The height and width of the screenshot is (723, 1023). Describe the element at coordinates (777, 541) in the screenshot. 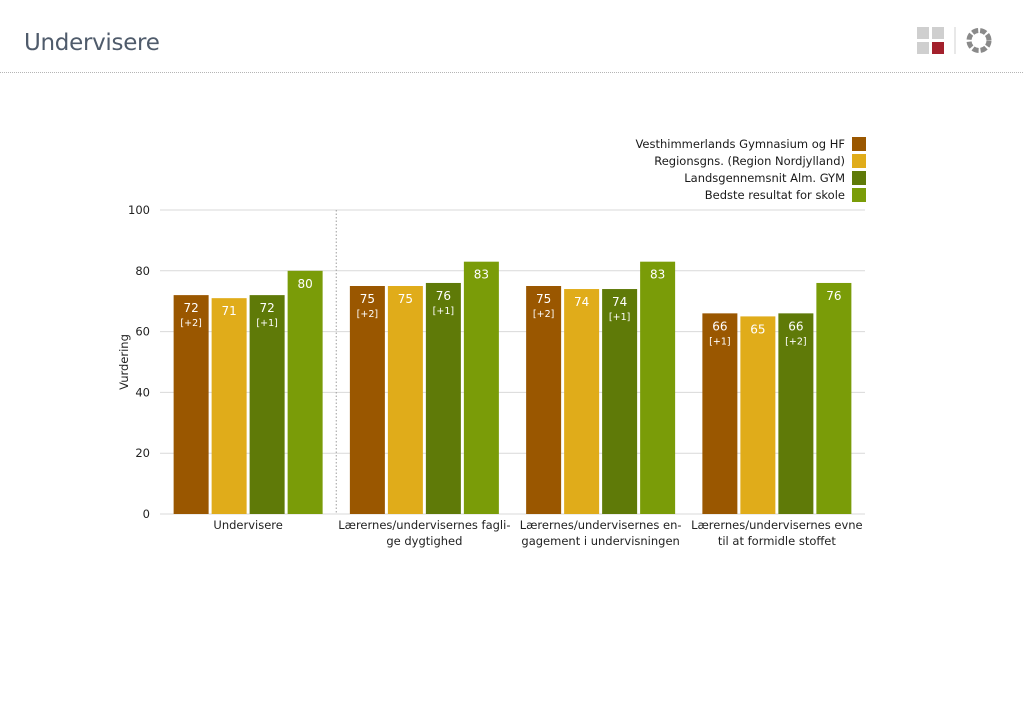

I see `x-tick-label: til at formidle stoffet` at that location.